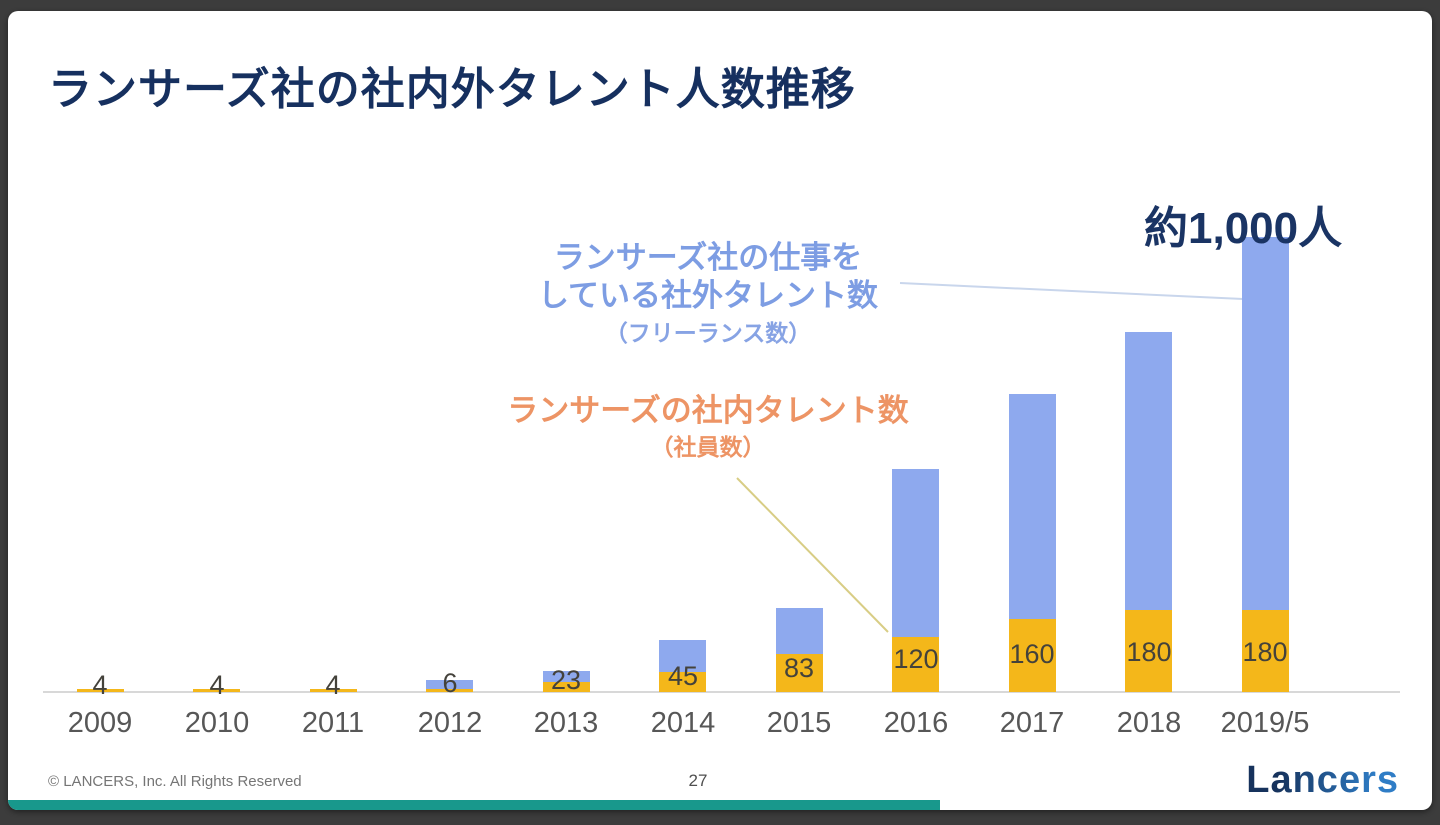  Describe the element at coordinates (916, 659) in the screenshot. I see `bar-value-label-2016: 120` at that location.